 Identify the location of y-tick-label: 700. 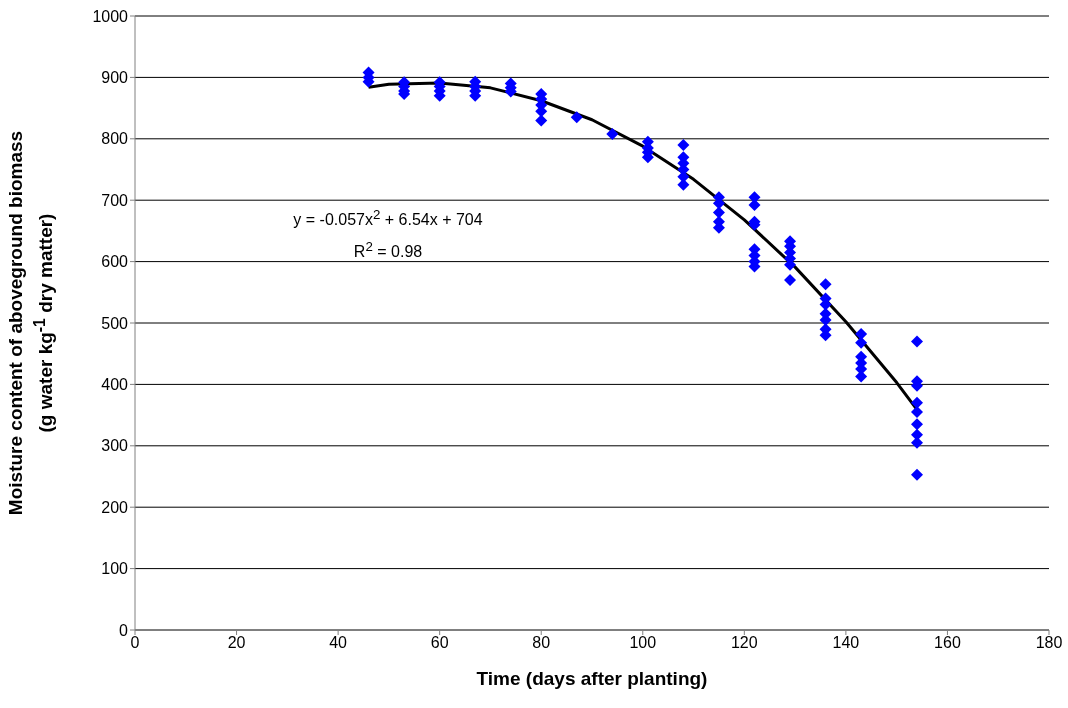
(115, 200).